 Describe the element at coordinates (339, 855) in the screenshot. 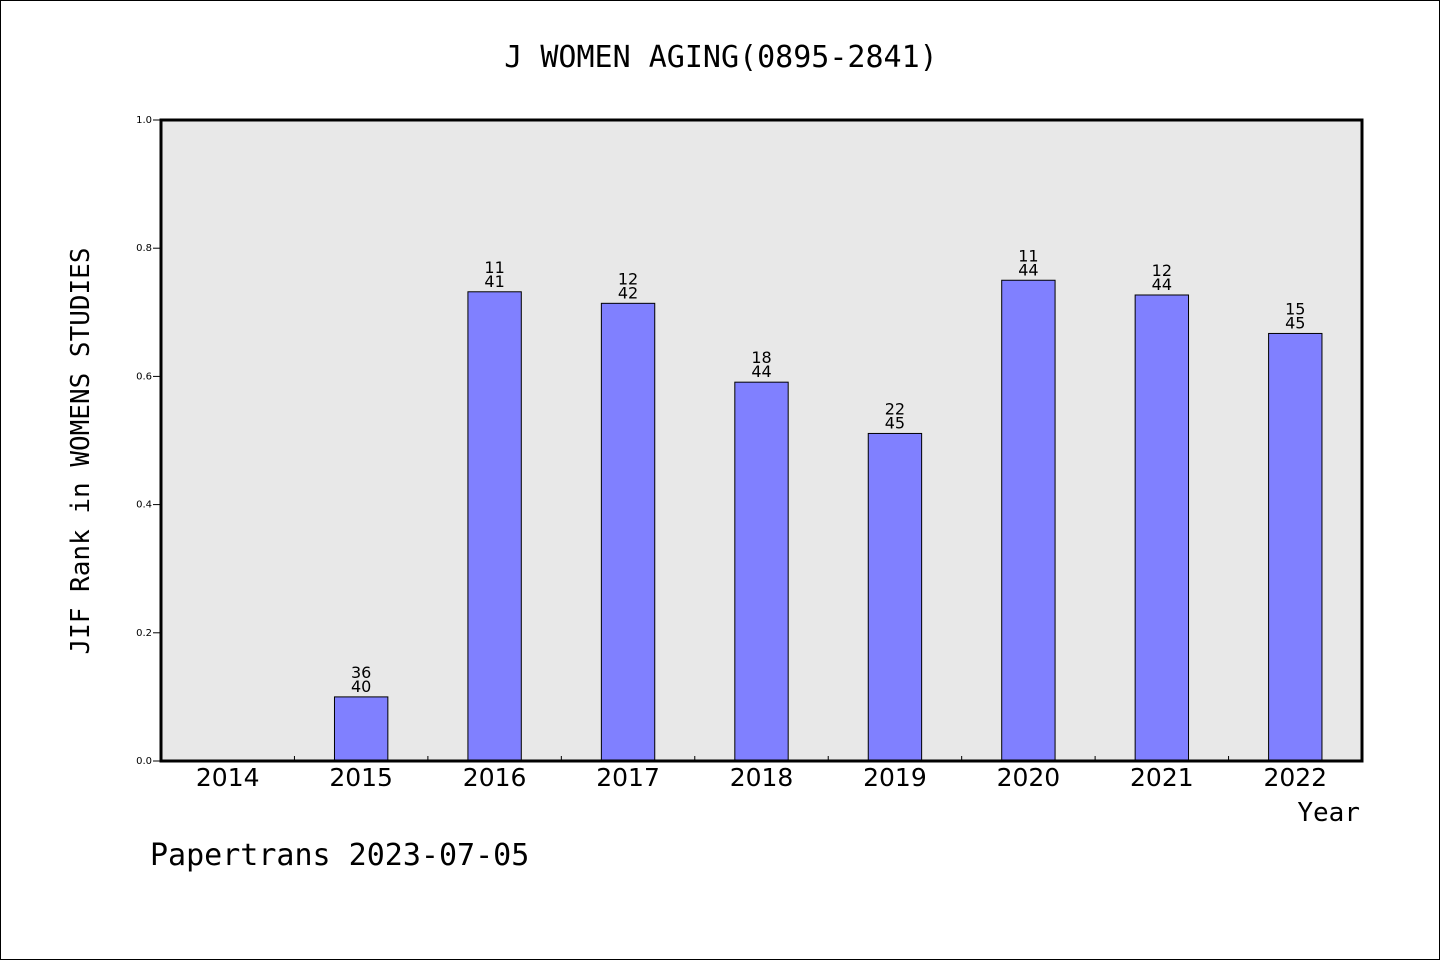

I see `footer-text: Papertrans 2023-07-05` at that location.